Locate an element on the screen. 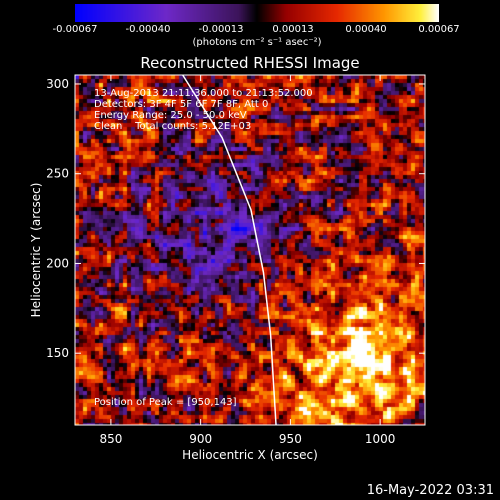 This screenshot has height=500, width=500. x-tick-label: 850 is located at coordinates (110, 439).